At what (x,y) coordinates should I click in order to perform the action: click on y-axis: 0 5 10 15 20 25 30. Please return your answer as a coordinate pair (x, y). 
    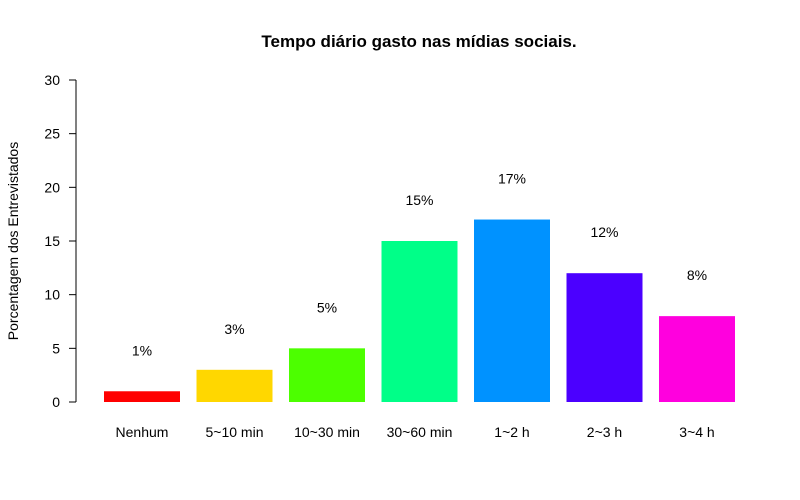
    Looking at the image, I should click on (60, 241).